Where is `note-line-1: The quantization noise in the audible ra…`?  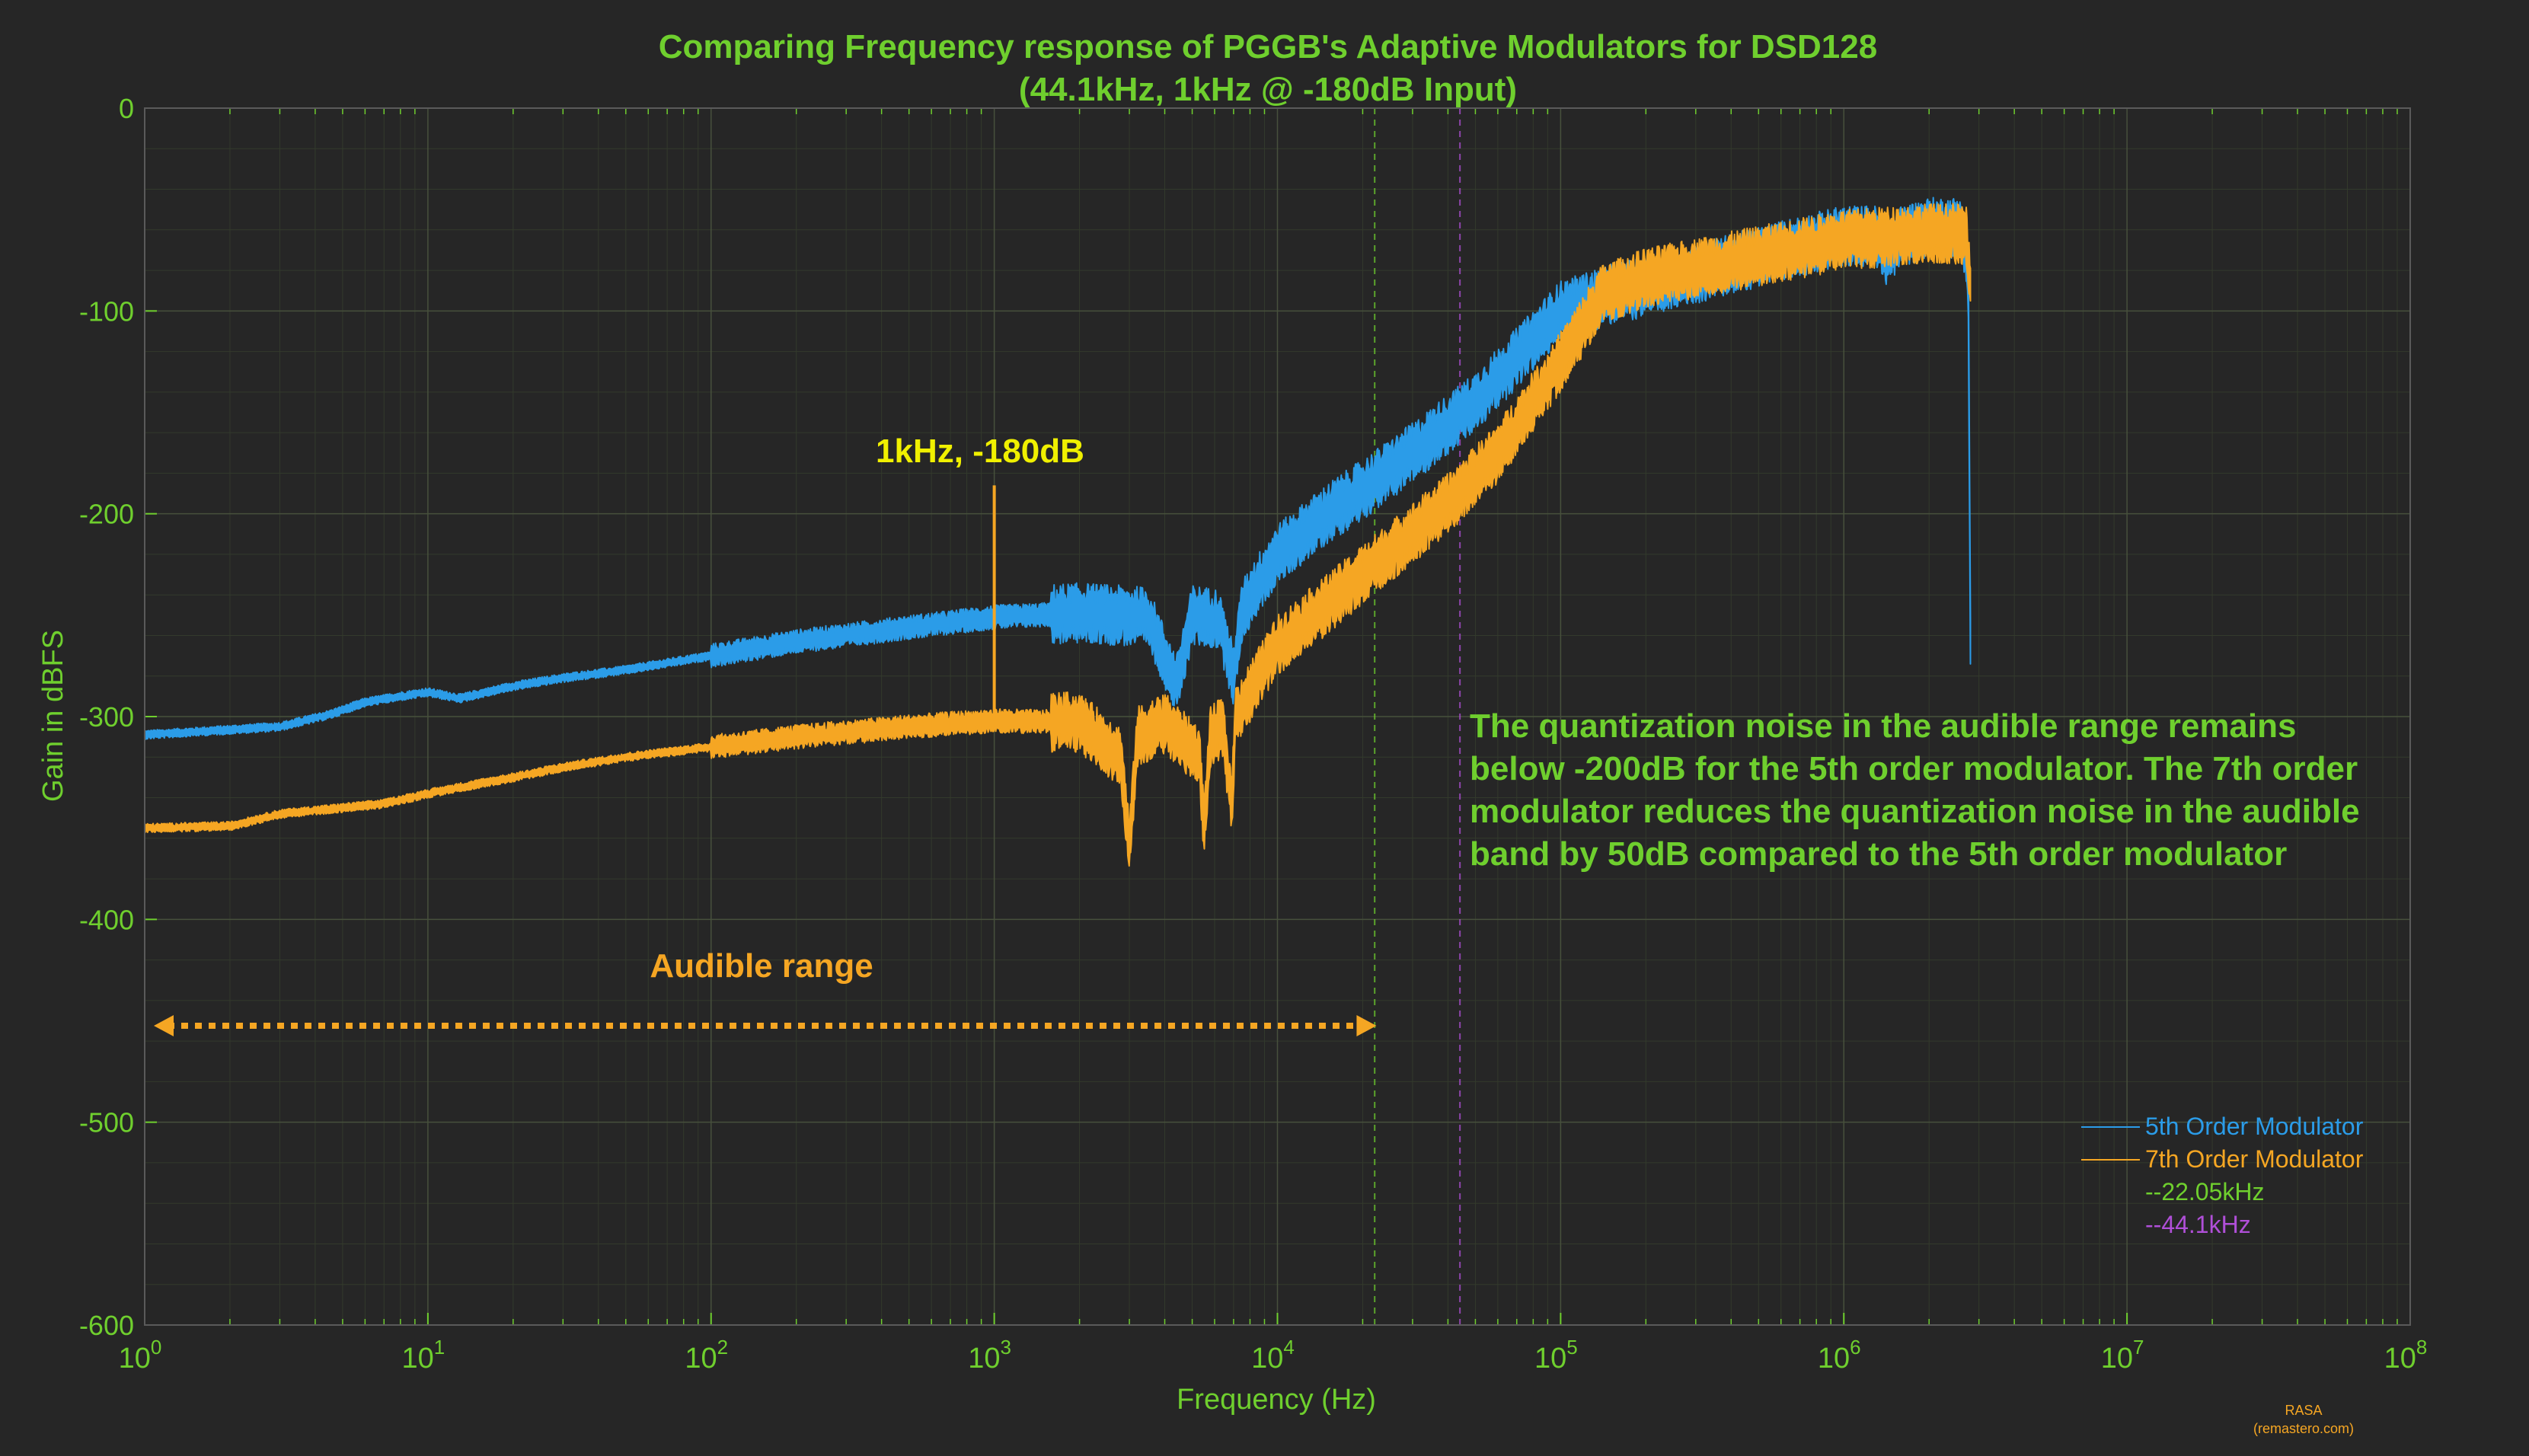 note-line-1: The quantization noise in the audible ra… is located at coordinates (1884, 726).